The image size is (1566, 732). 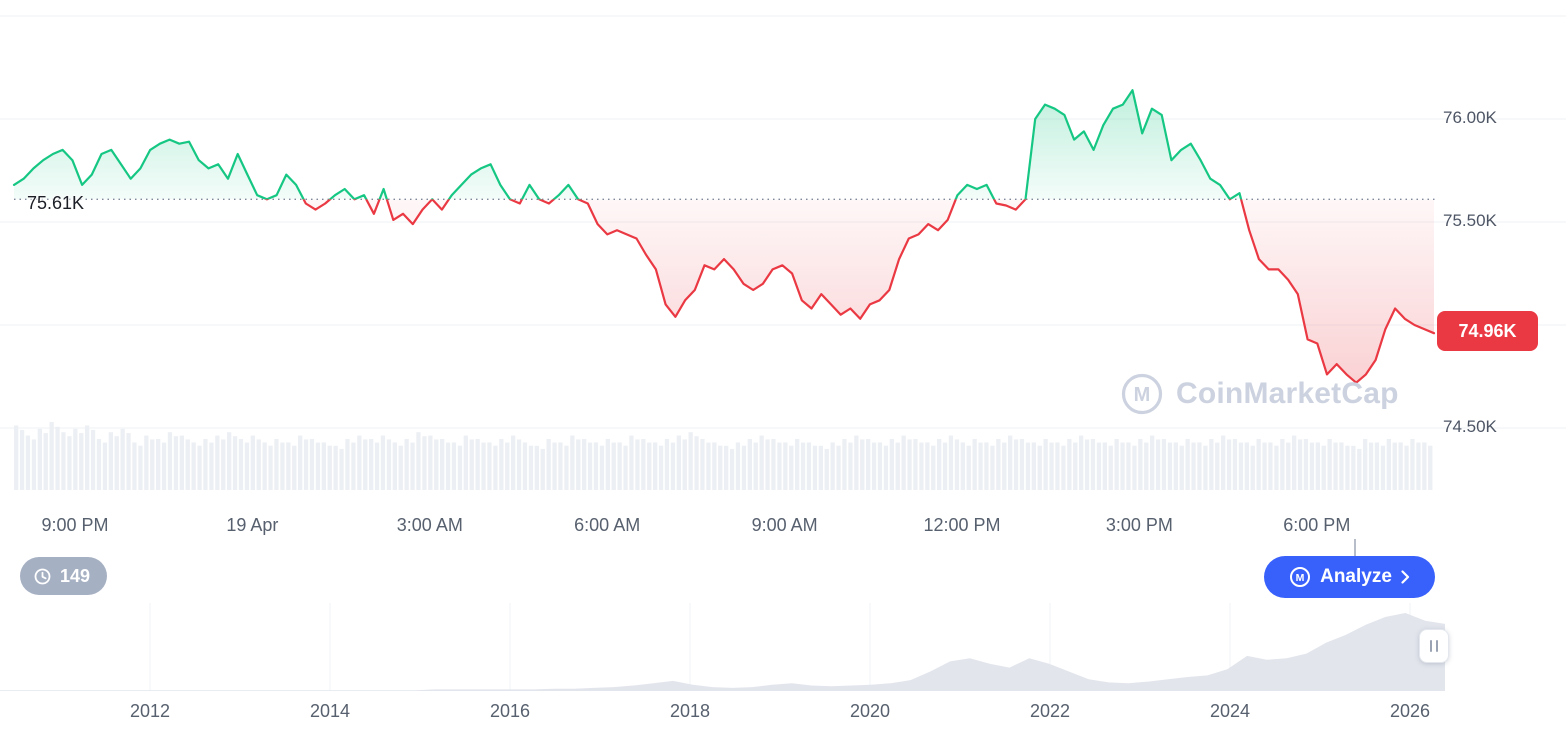 I want to click on x-axis-tick-label: 9:00 PM, so click(x=75, y=525).